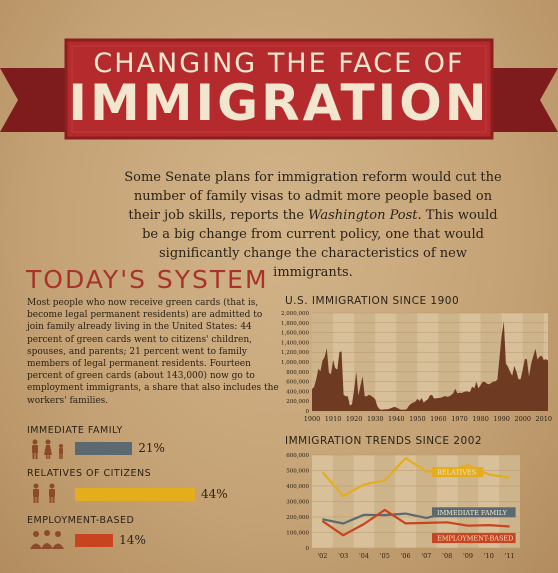  What do you see at coordinates (375, 419) in the screenshot?
I see `chart1-xtick-label: 1930` at bounding box center [375, 419].